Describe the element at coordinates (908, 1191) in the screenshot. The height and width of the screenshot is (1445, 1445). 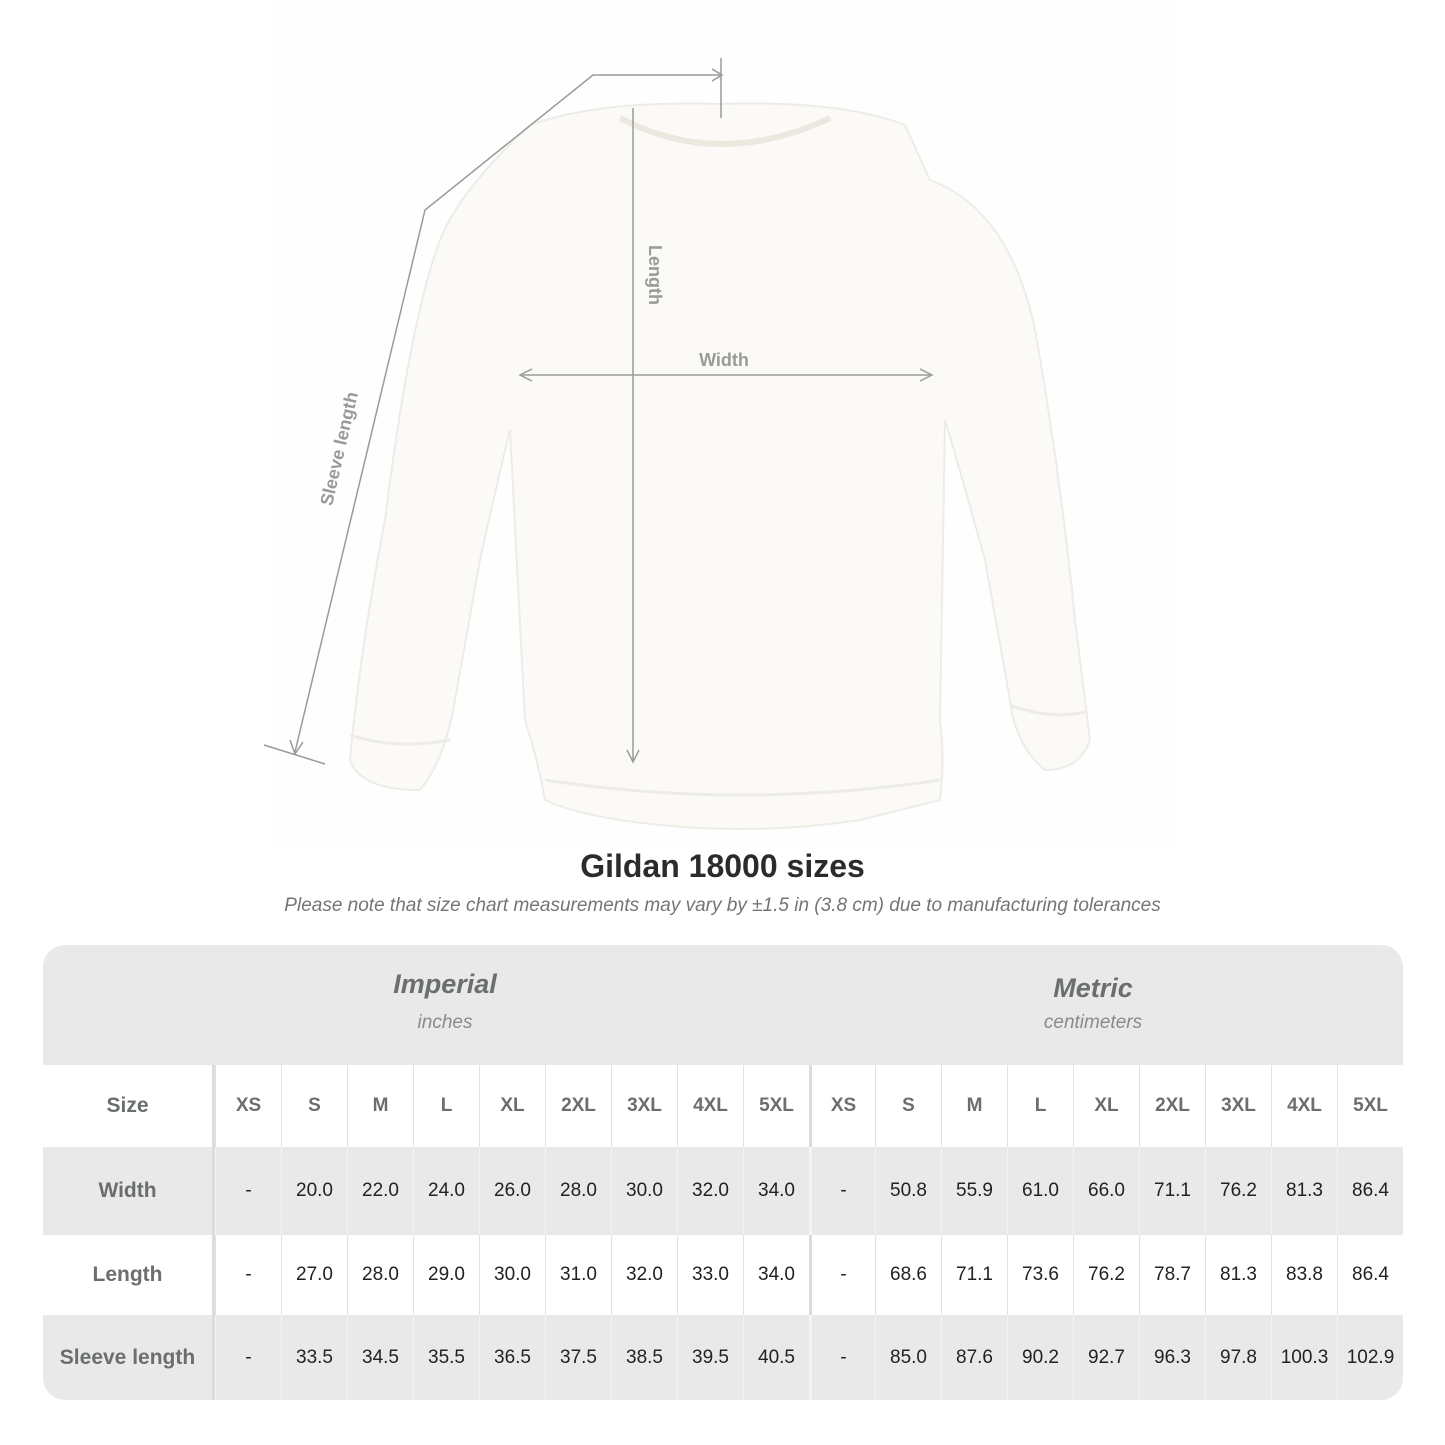
I see `metric-value: 50.8` at that location.